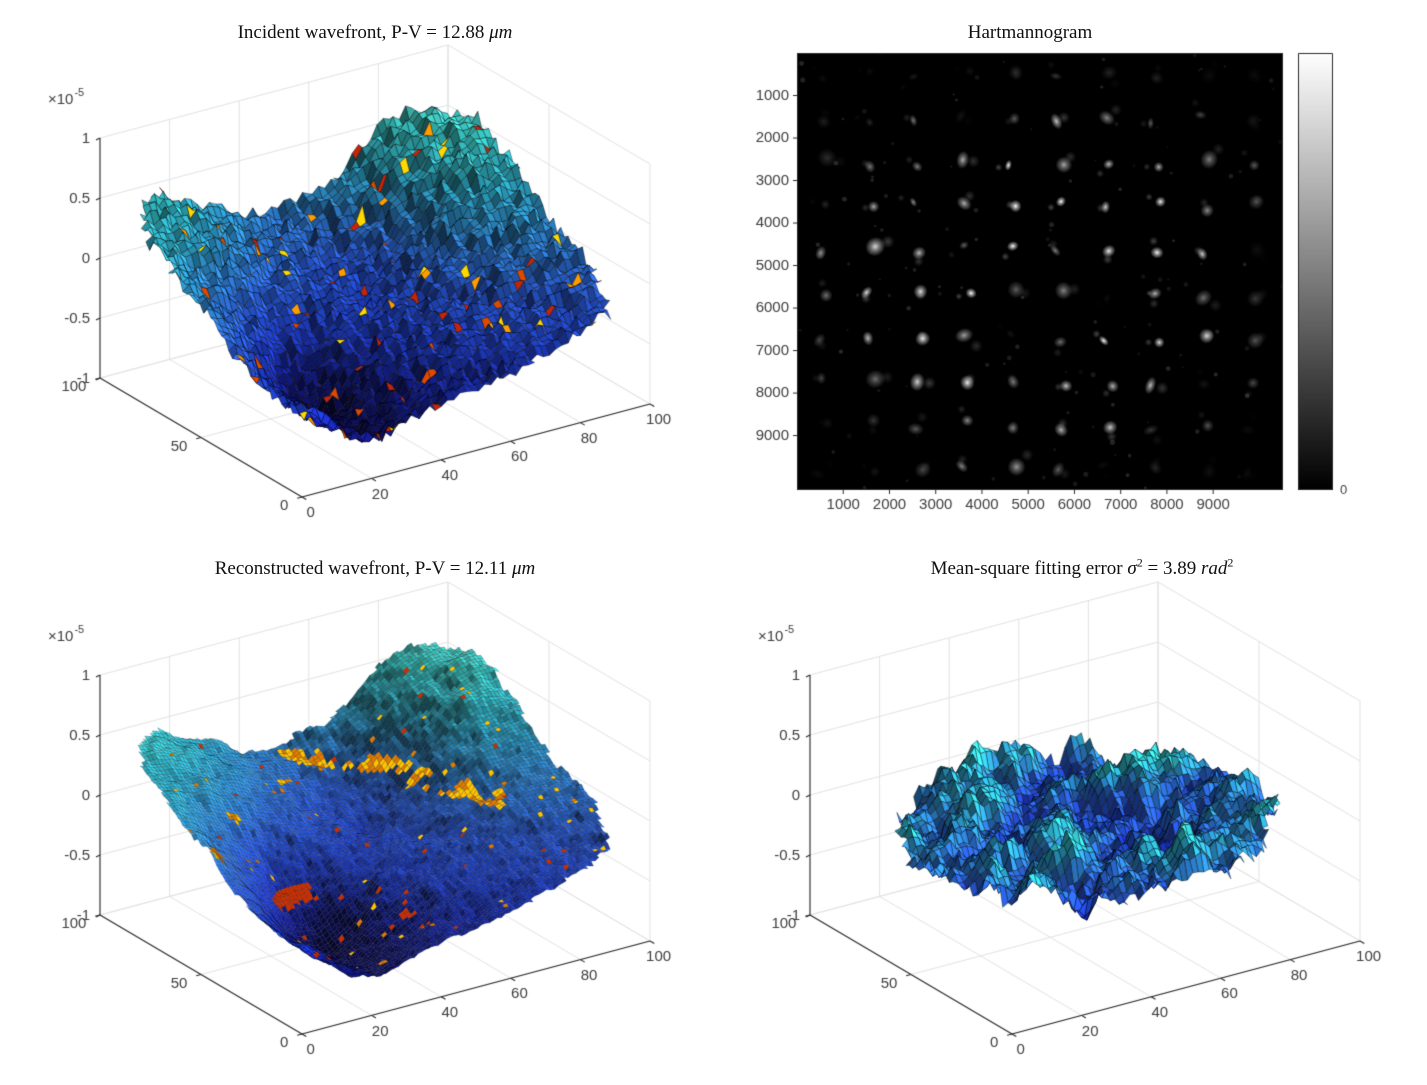 This screenshot has width=1427, height=1085. I want to click on title-segment: Hartmannogram, so click(1030, 32).